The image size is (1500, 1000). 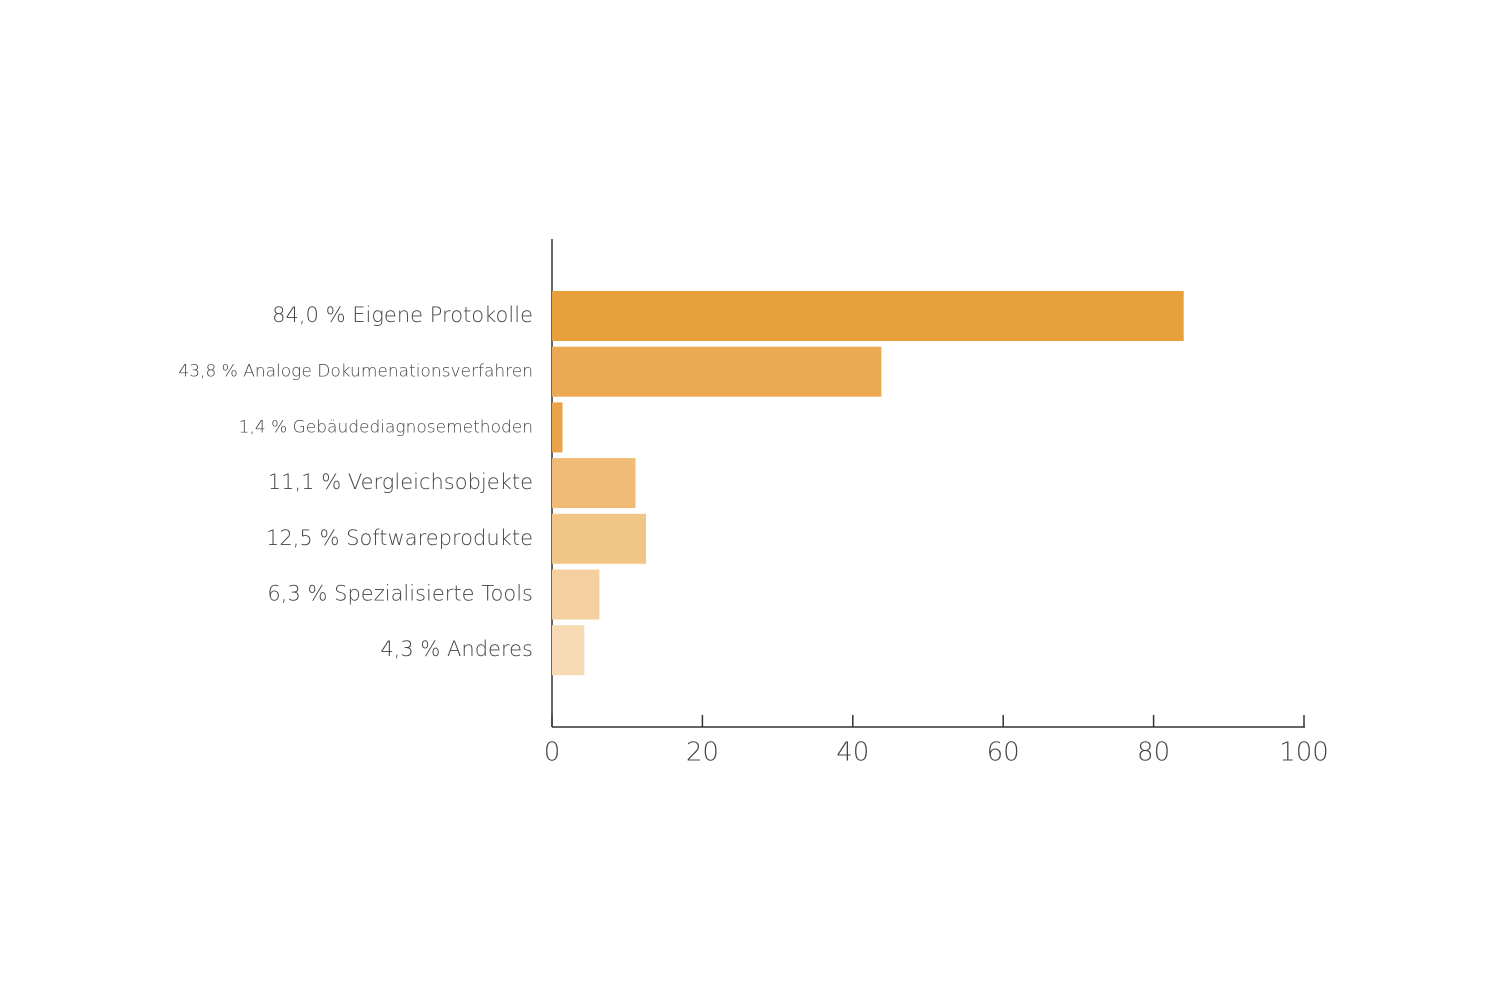 What do you see at coordinates (410, 649) in the screenshot?
I see `value-label: 4,3 %` at bounding box center [410, 649].